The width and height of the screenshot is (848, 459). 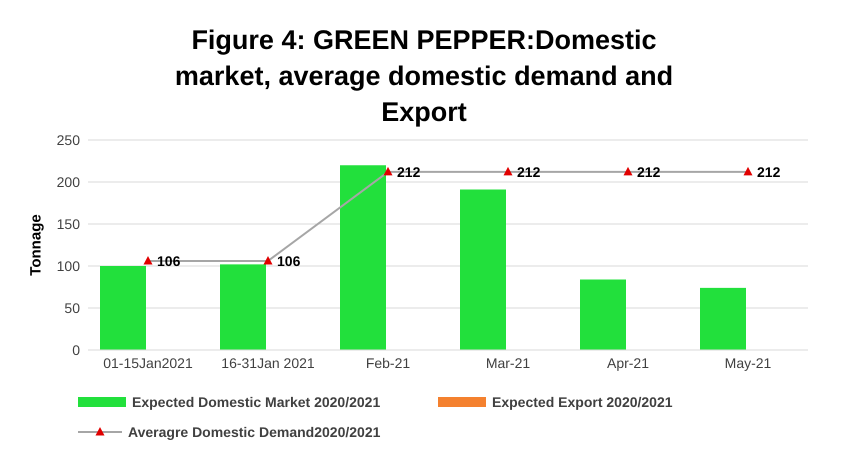 What do you see at coordinates (35, 245) in the screenshot?
I see `y-axis-title: Tonnage` at bounding box center [35, 245].